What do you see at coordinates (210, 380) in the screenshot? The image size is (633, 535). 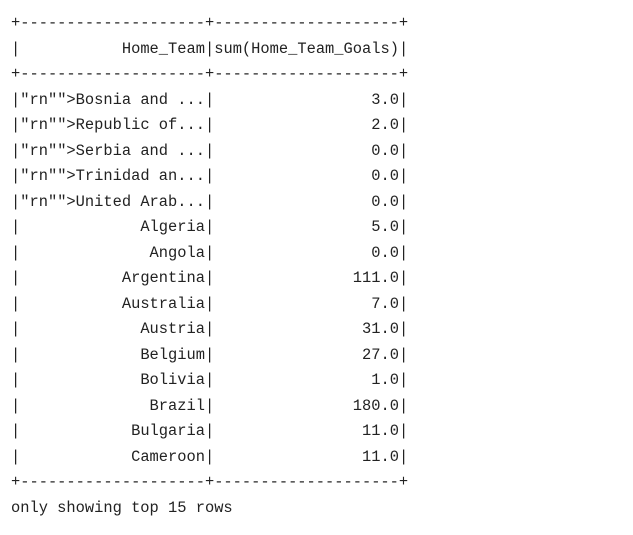 I see `table-row: | Bolivia| 1.0|` at bounding box center [210, 380].